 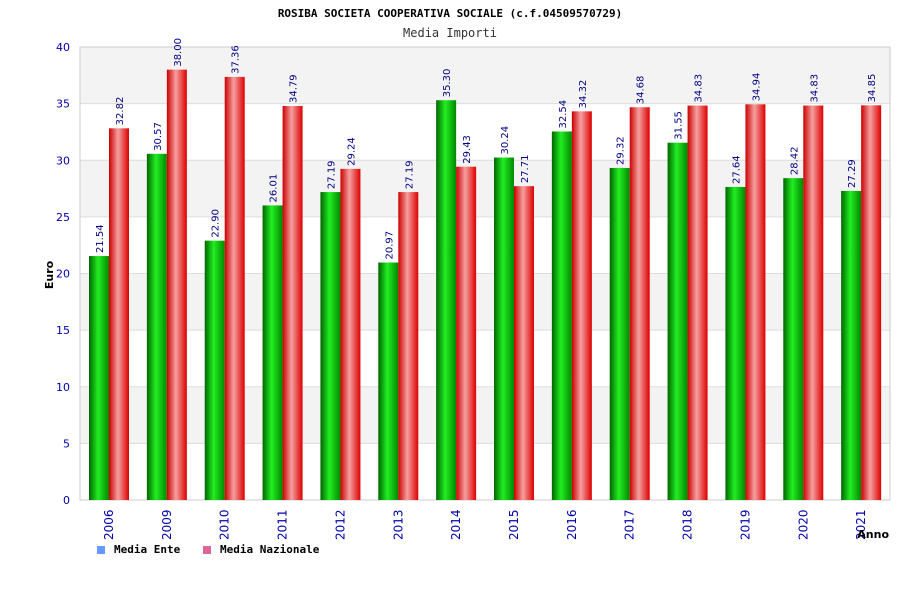 What do you see at coordinates (236, 59) in the screenshot?
I see `data-label-media-nazionale: 37.36` at bounding box center [236, 59].